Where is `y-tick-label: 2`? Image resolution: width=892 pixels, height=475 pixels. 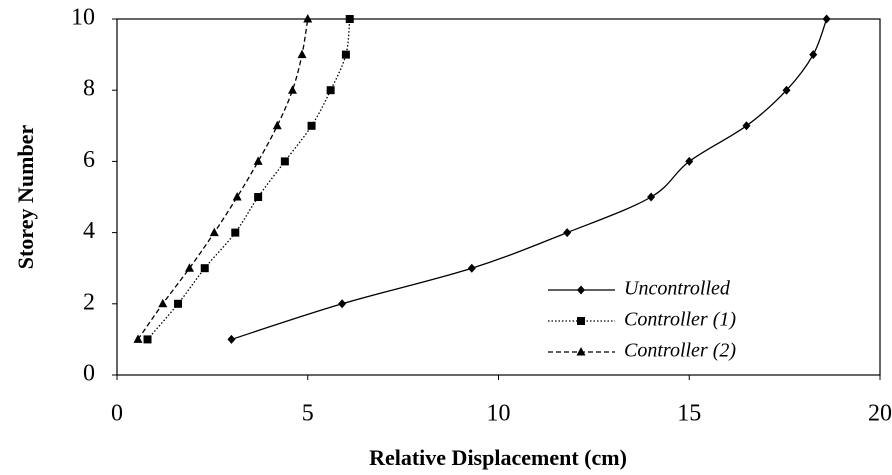
y-tick-label: 2 is located at coordinates (89, 302).